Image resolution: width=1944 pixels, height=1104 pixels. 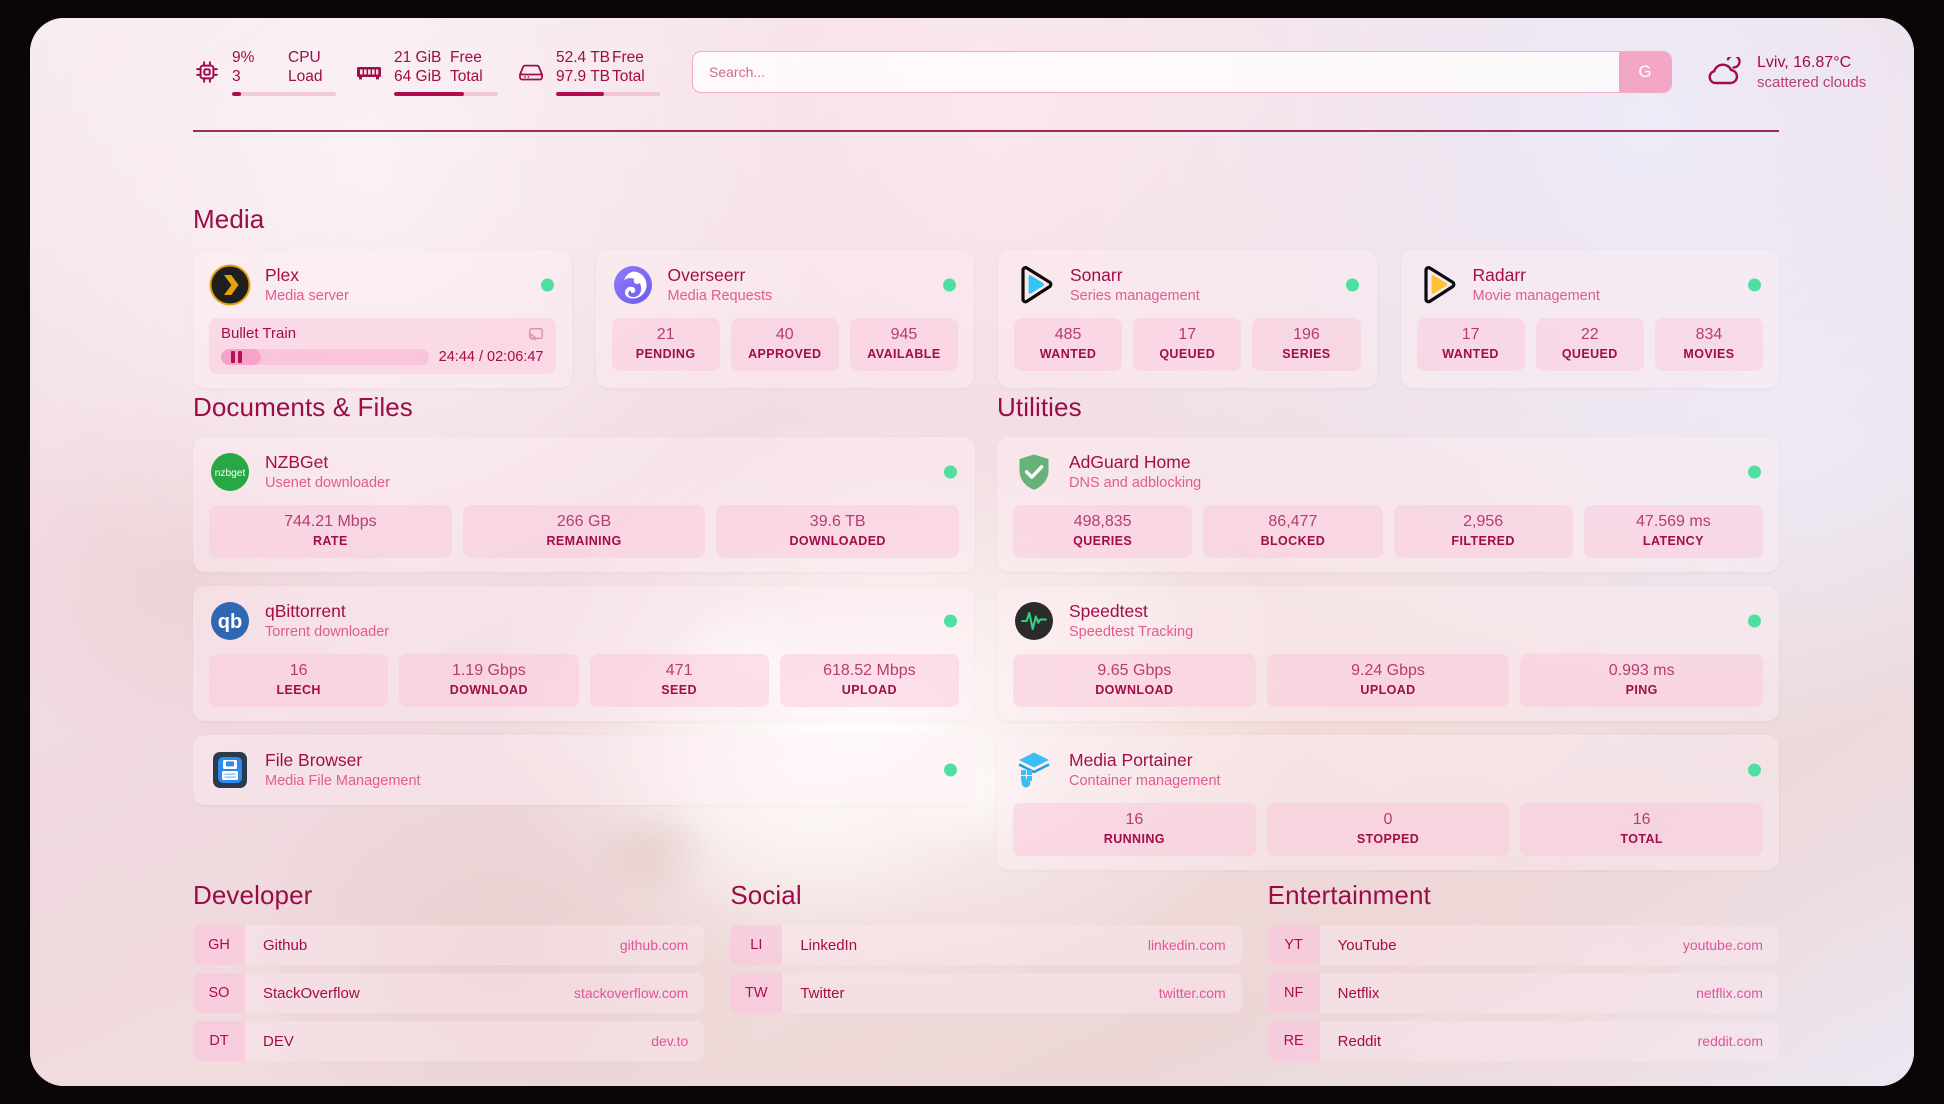 What do you see at coordinates (1134, 680) in the screenshot?
I see `stat-tile-download: 9.65 Gbps DOWNLOAD` at bounding box center [1134, 680].